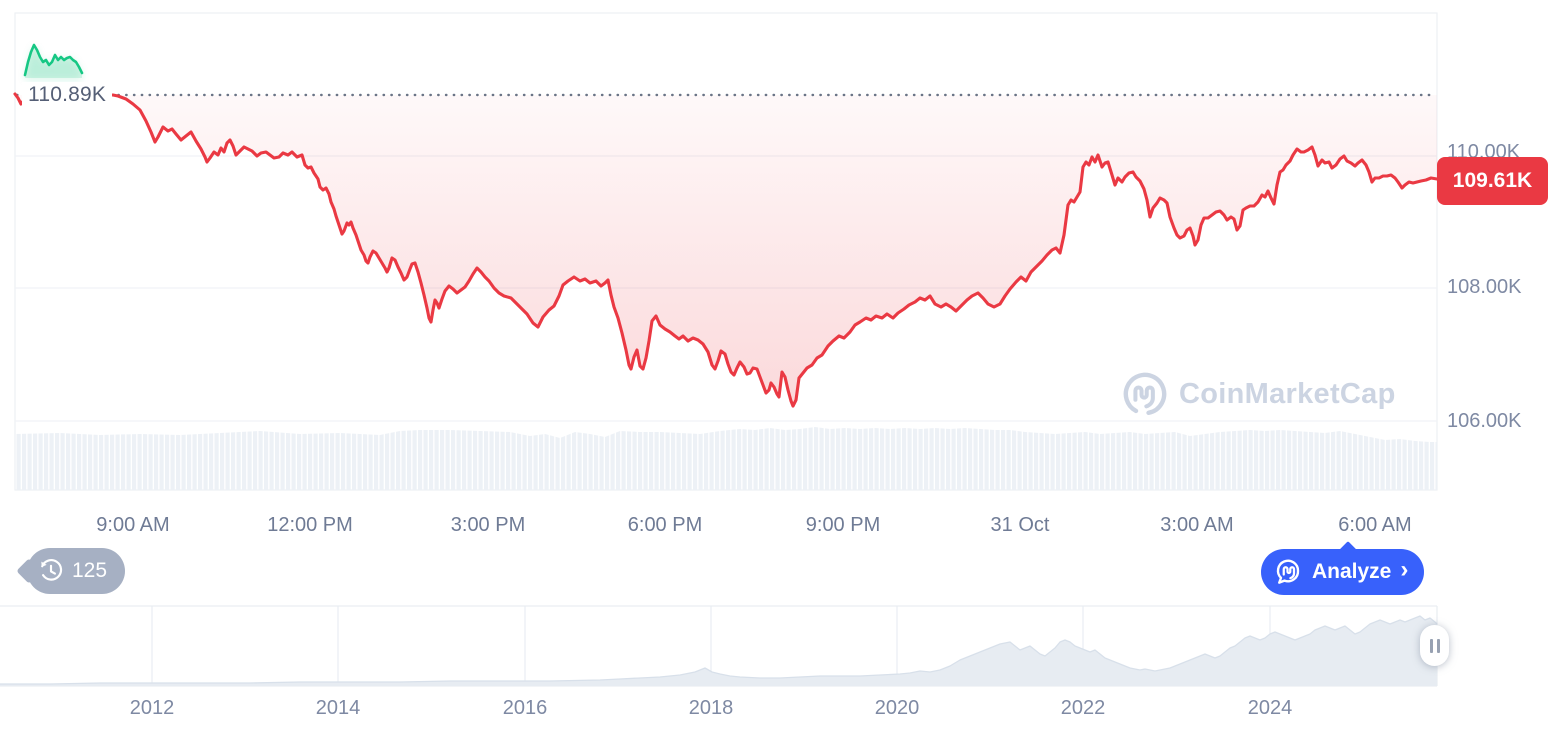 The height and width of the screenshot is (732, 1566). Describe the element at coordinates (711, 708) in the screenshot. I see `year-label-2018: 2018` at that location.